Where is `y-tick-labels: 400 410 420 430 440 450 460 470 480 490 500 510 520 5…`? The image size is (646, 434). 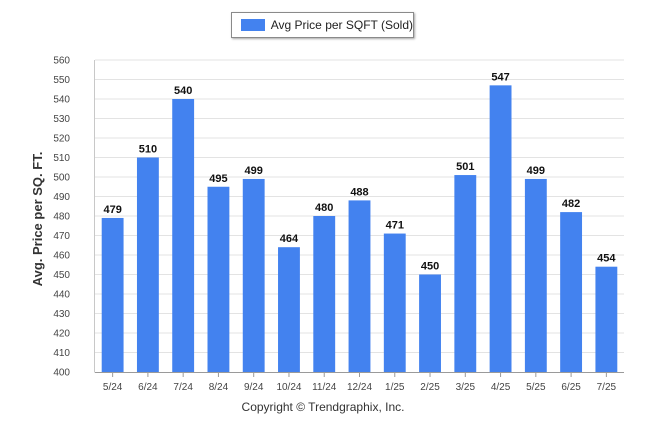 y-tick-labels: 400 410 420 430 440 450 460 470 480 490 500 510 520 5… is located at coordinates (61, 217).